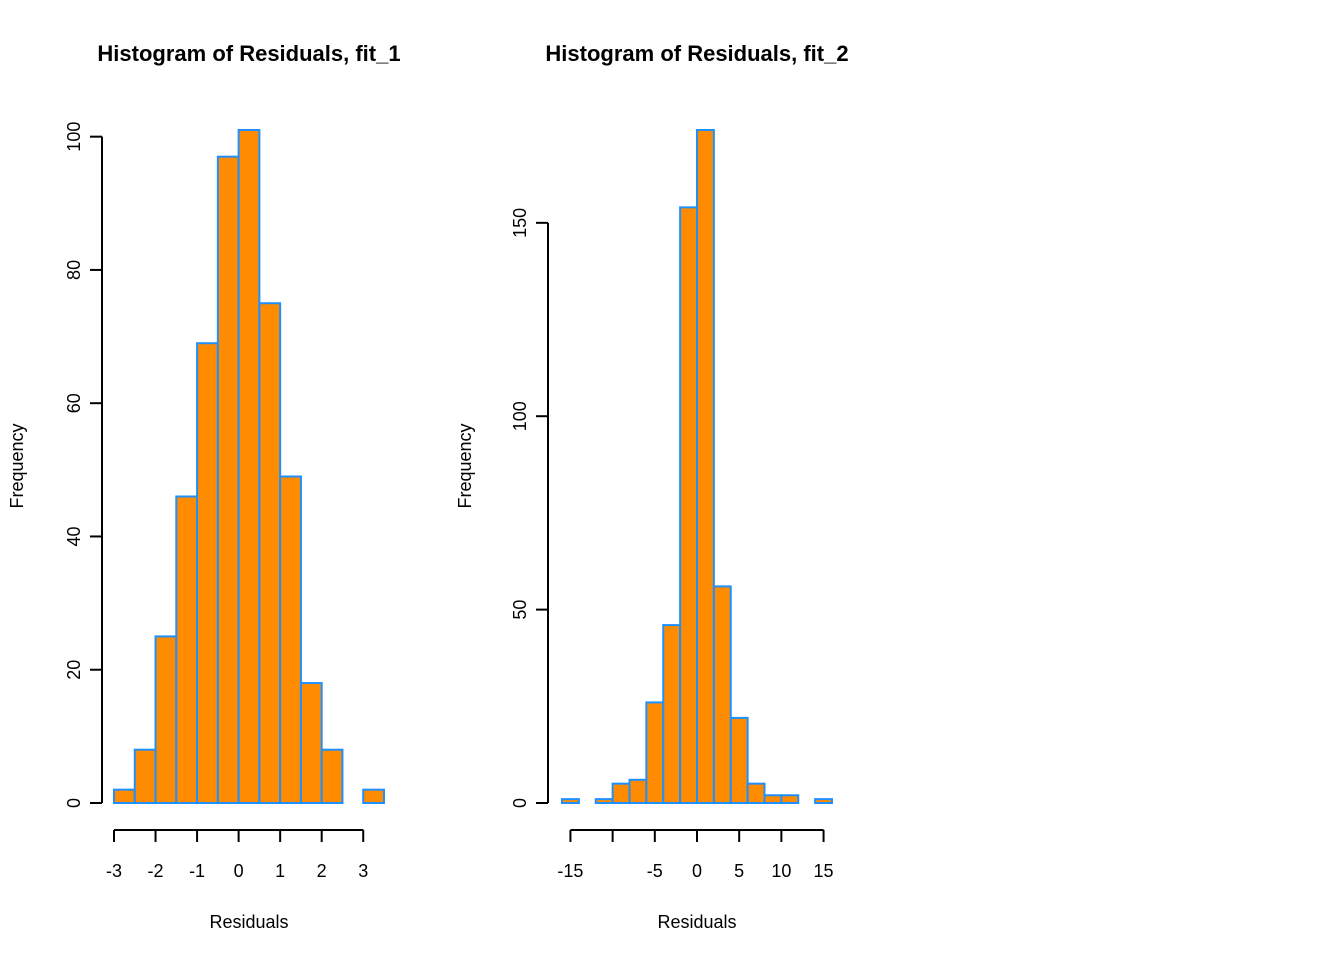  What do you see at coordinates (520, 223) in the screenshot?
I see `y-tick-label: 150` at bounding box center [520, 223].